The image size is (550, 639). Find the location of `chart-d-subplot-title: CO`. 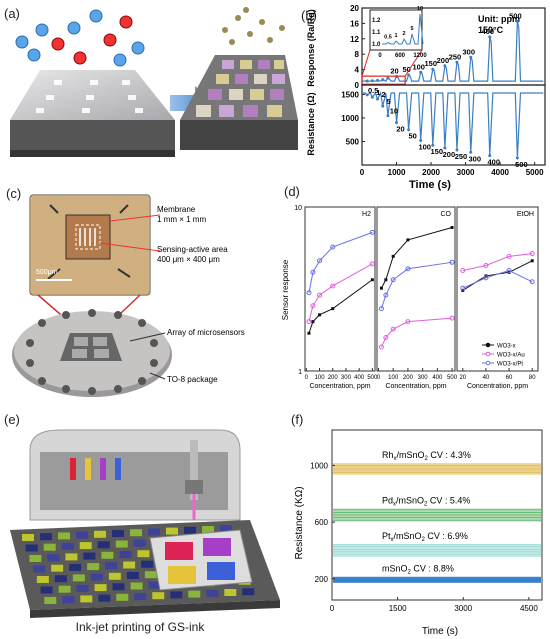

chart-d-subplot-title: CO is located at coordinates (446, 214).